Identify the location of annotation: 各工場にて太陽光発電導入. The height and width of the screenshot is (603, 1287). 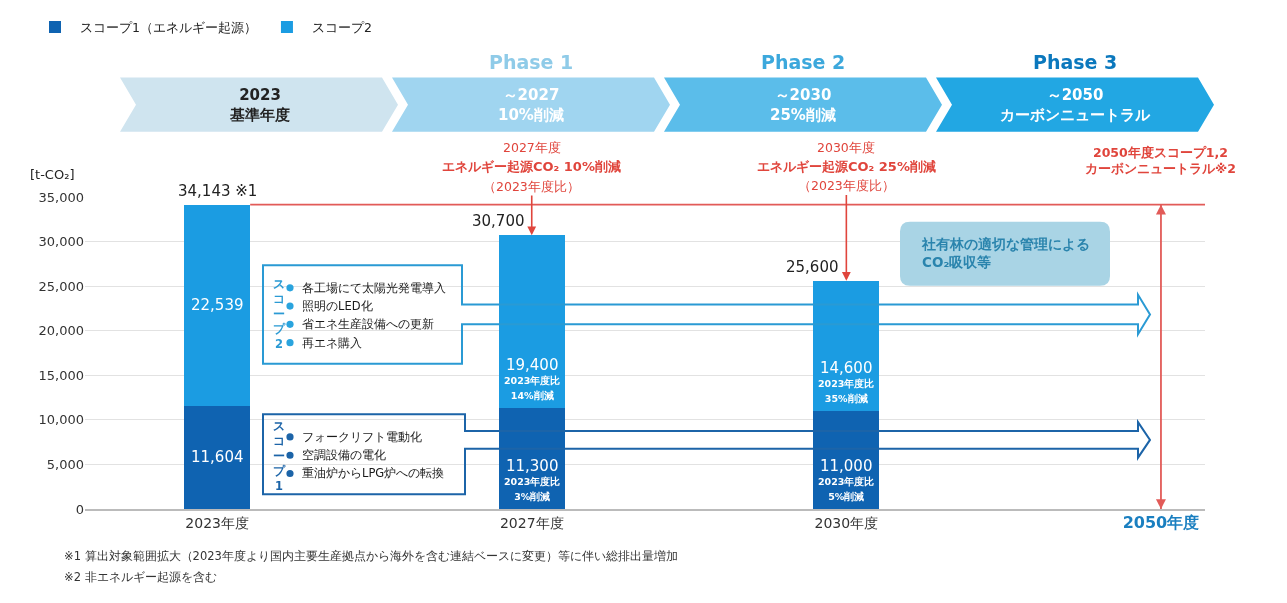
(374, 288).